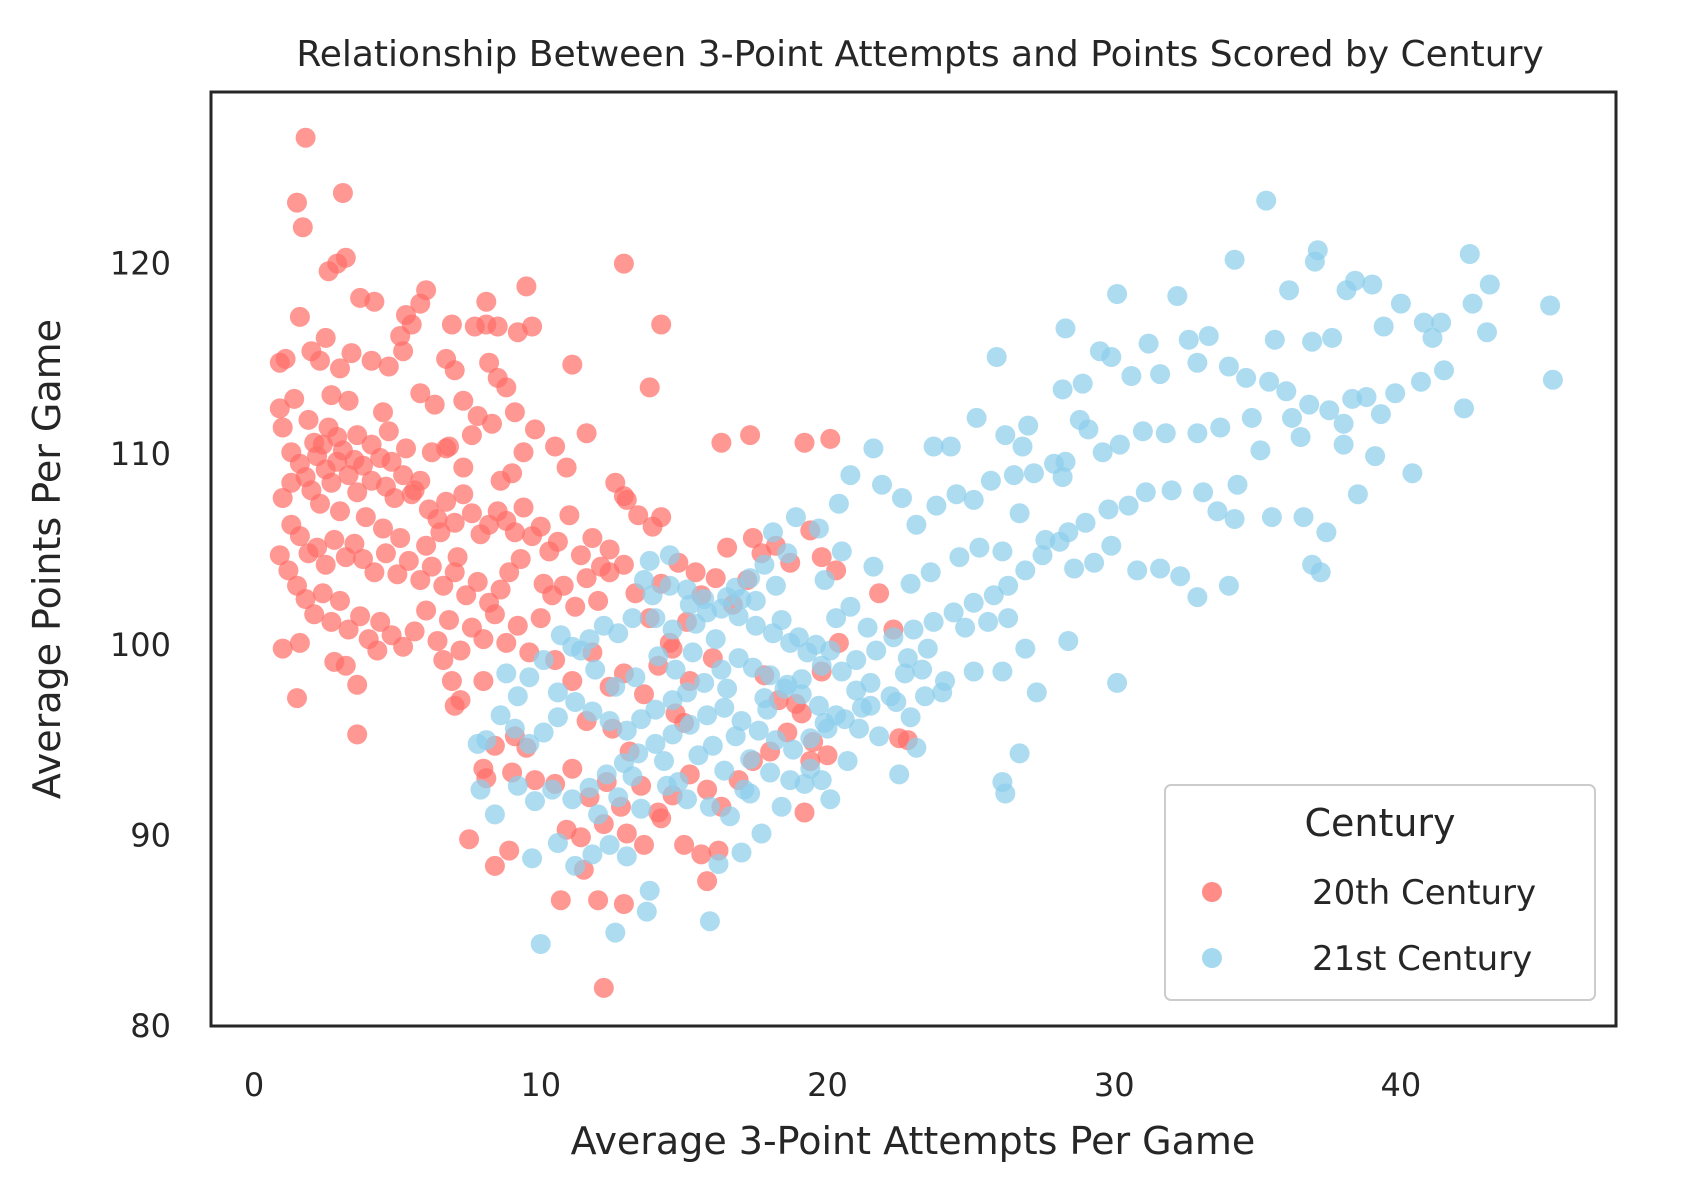  I want to click on y-axis-label: Average Points Per Game, so click(47, 559).